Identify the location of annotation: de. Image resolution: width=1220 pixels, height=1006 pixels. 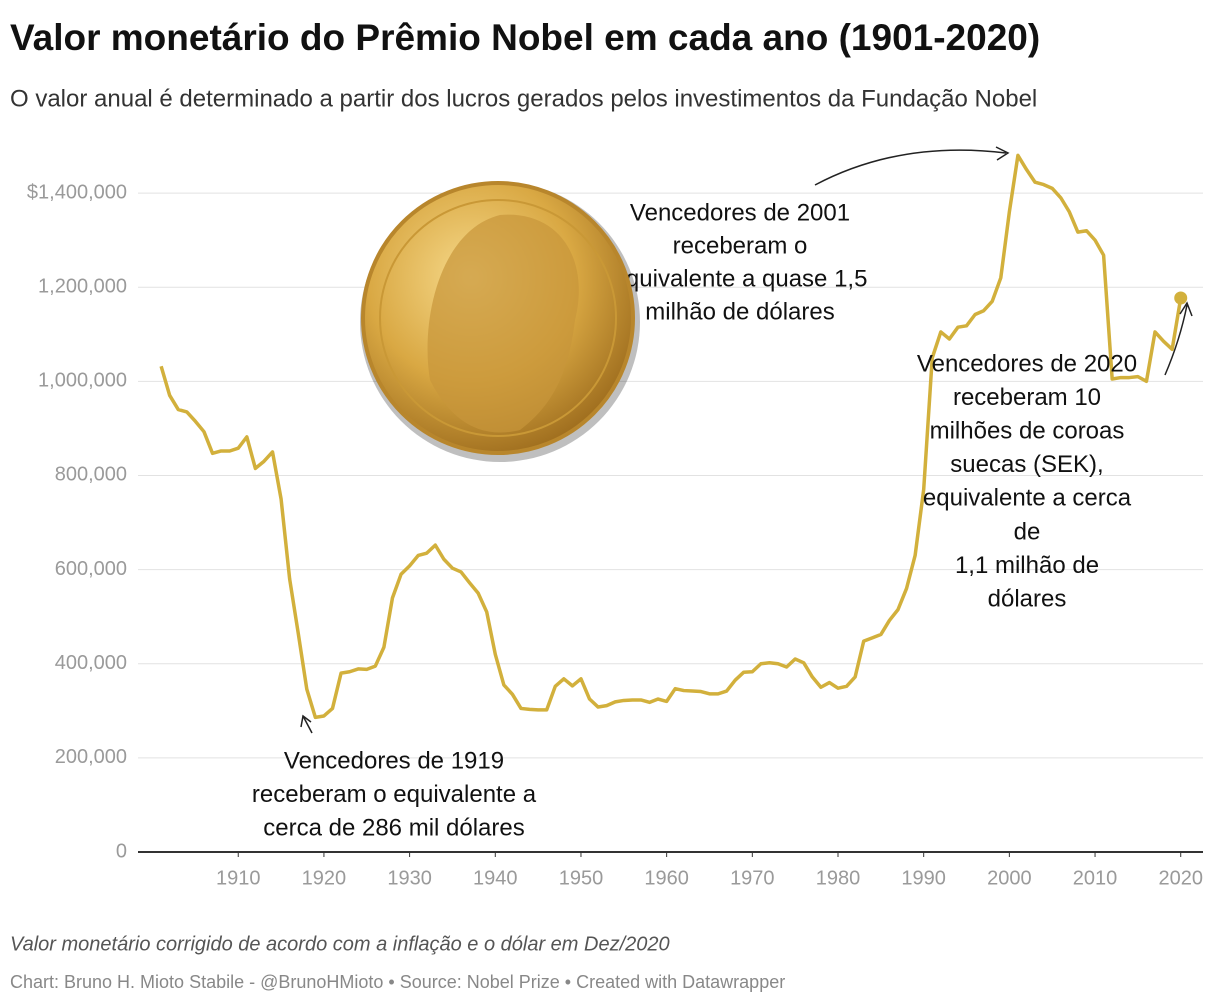
(1027, 531).